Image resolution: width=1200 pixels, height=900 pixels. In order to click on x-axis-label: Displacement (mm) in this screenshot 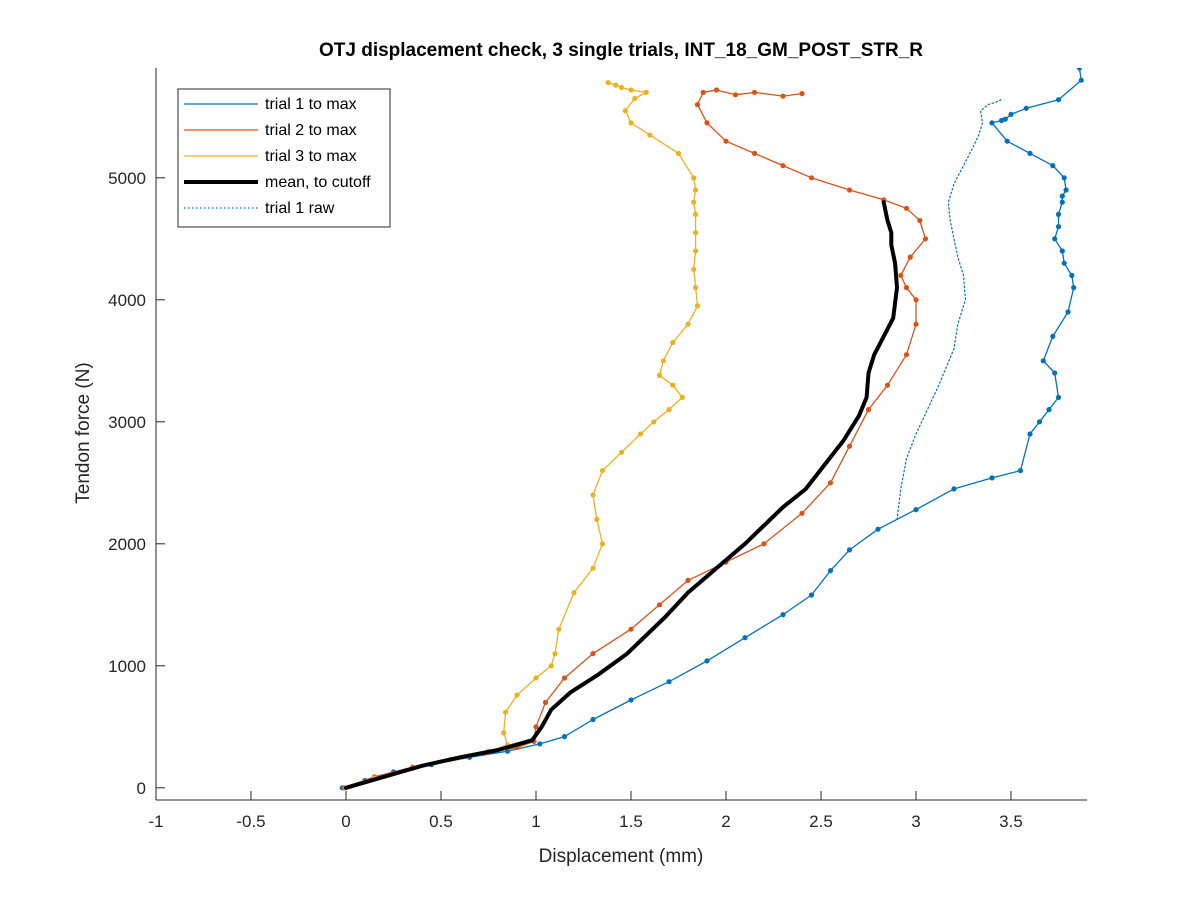, I will do `click(621, 856)`.